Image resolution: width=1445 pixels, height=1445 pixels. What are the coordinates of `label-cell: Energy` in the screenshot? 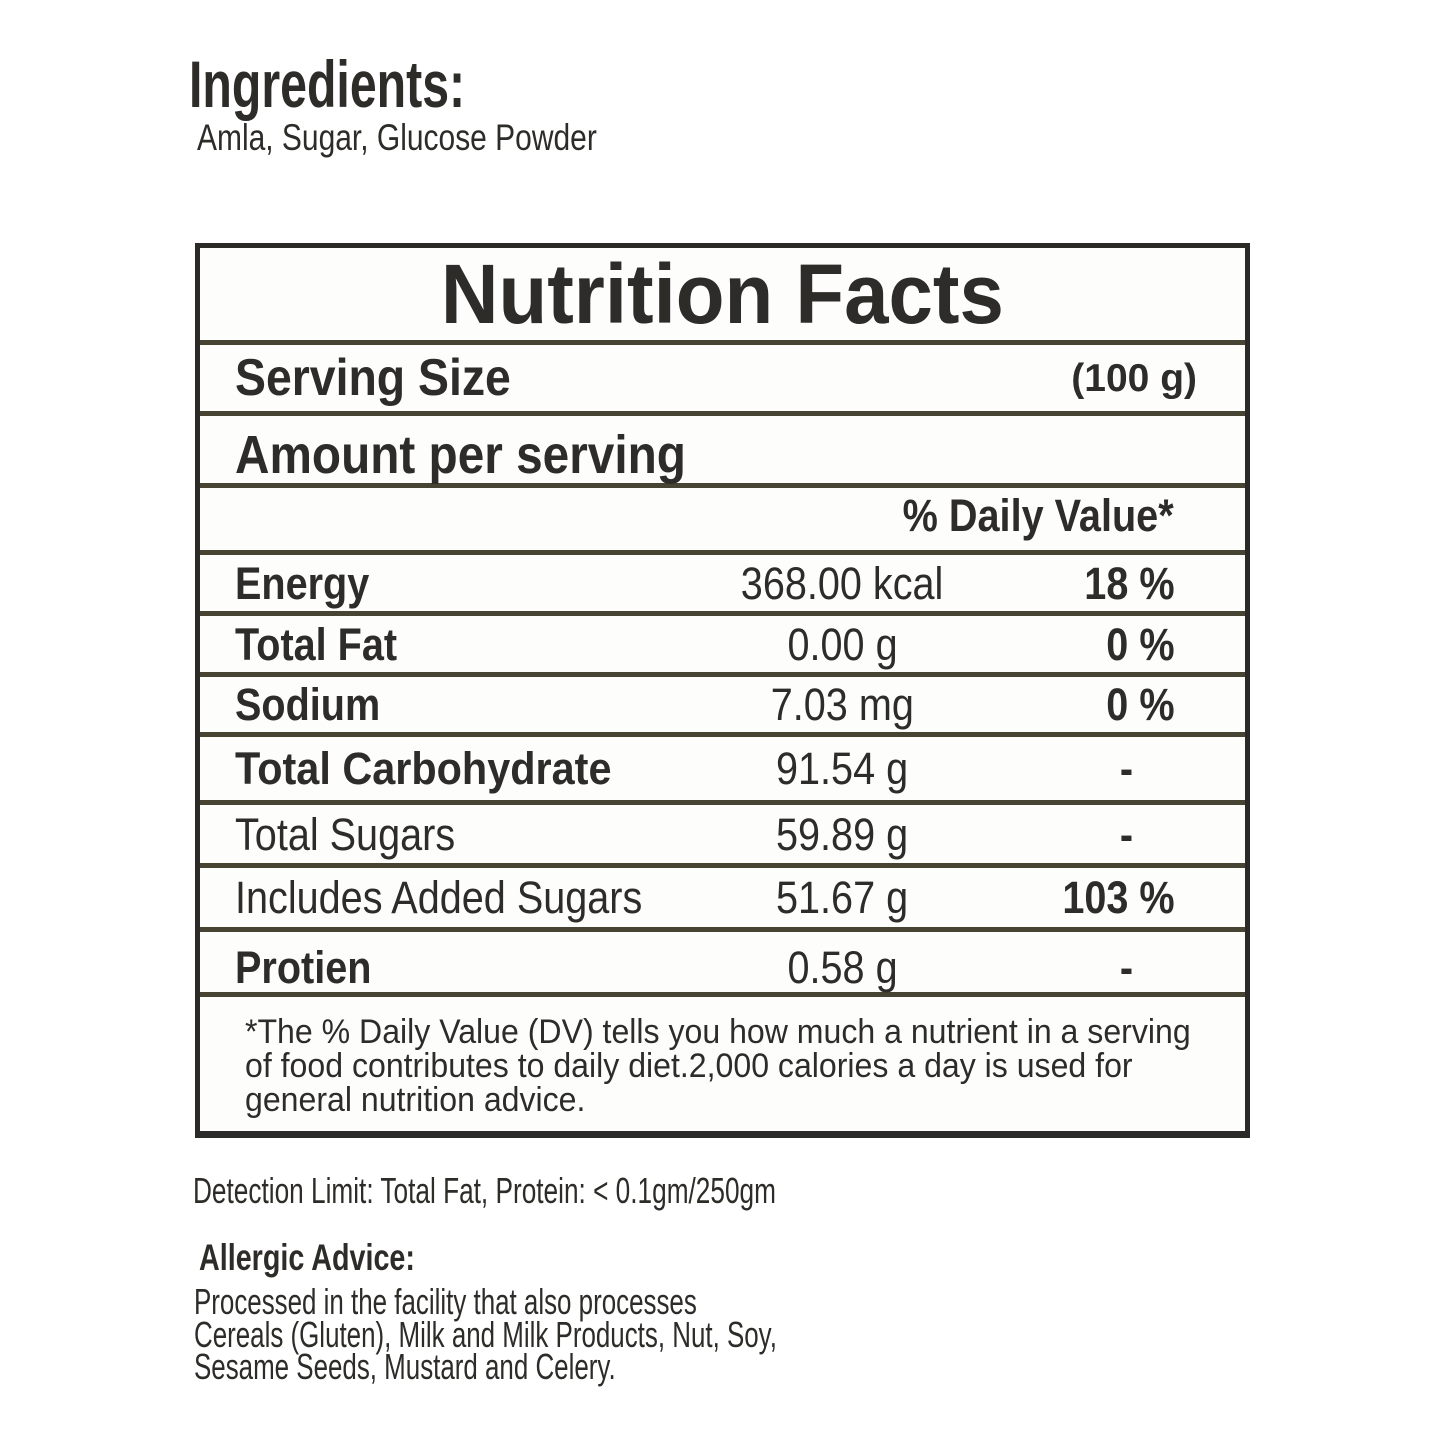 It's located at (422, 583).